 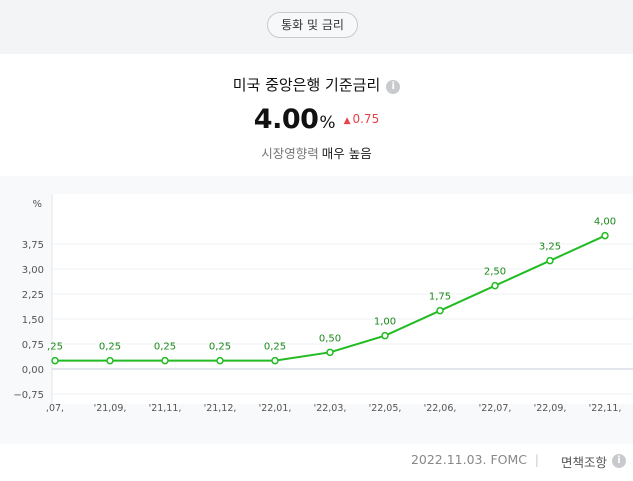 I want to click on data-label: 2,50, so click(x=495, y=272).